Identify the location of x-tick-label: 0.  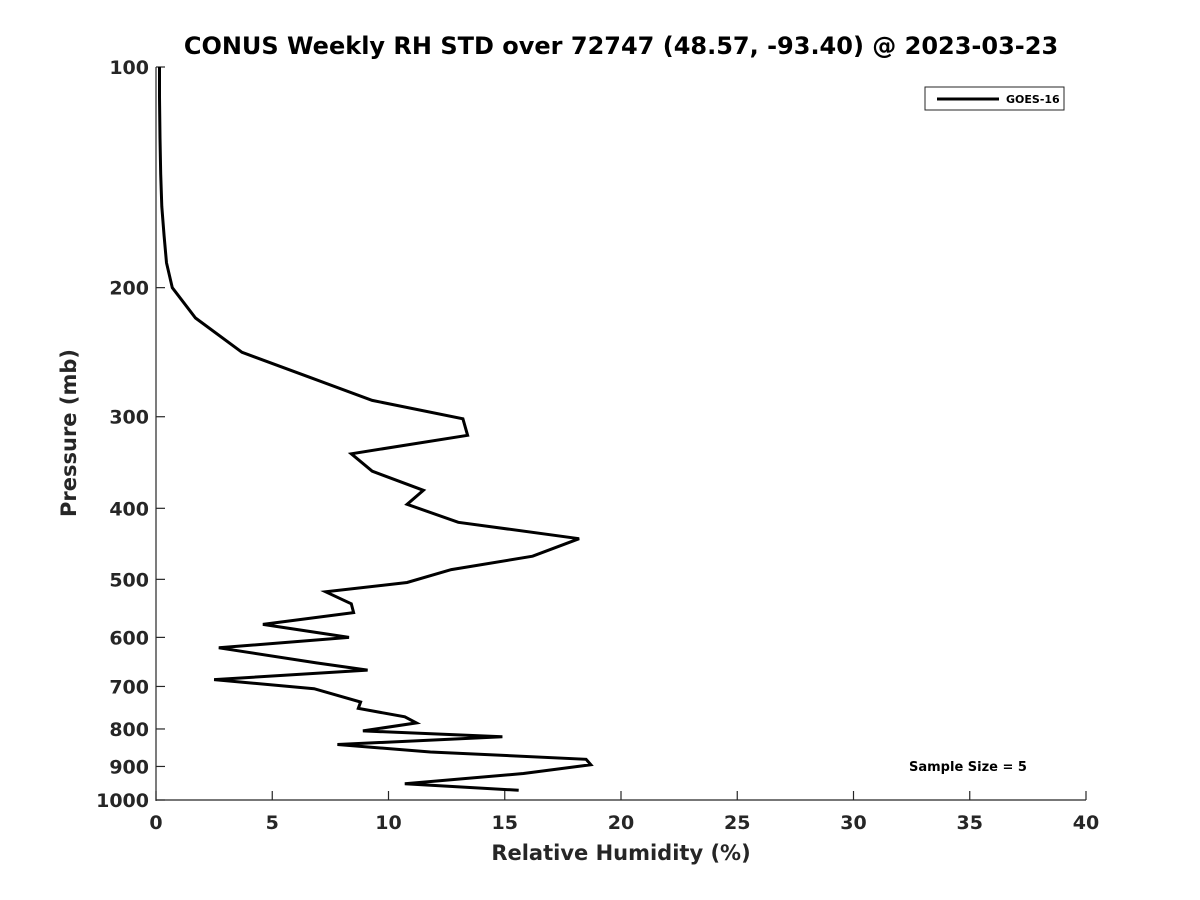
(155, 823).